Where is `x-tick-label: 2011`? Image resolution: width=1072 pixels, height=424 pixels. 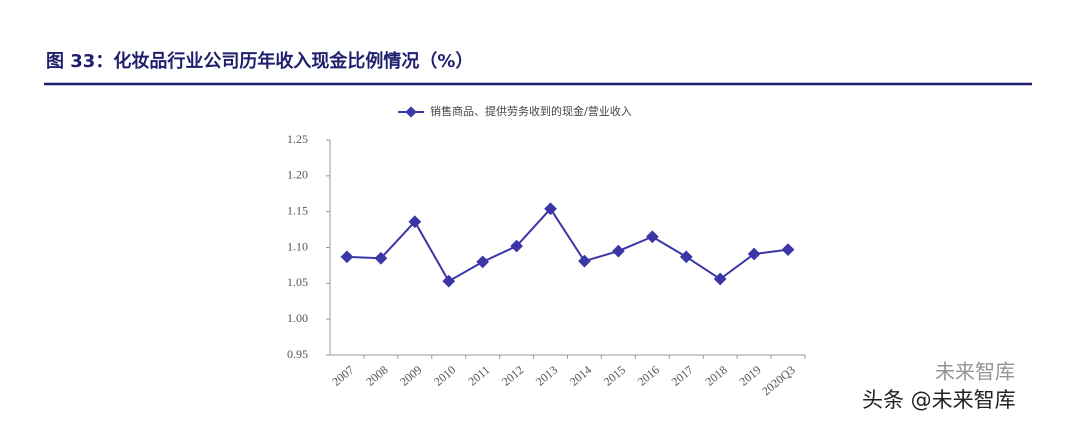
x-tick-label: 2011 is located at coordinates (478, 376).